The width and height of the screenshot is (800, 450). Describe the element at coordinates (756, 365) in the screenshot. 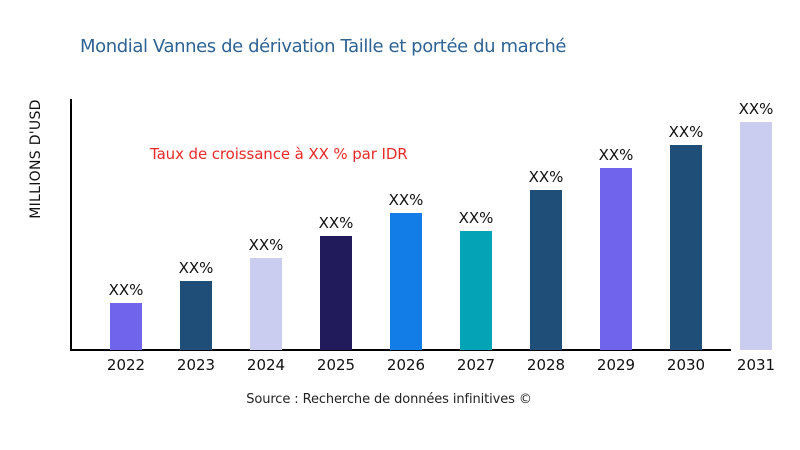

I see `x-axis-tick-label: 2031` at that location.